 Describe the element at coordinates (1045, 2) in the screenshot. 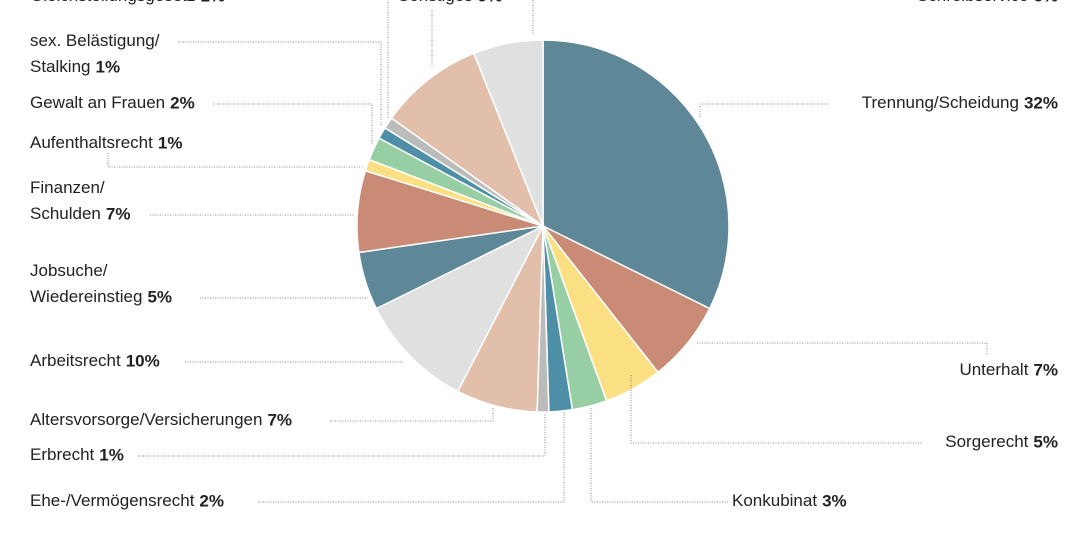

I see `slice-percent: 6%` at that location.